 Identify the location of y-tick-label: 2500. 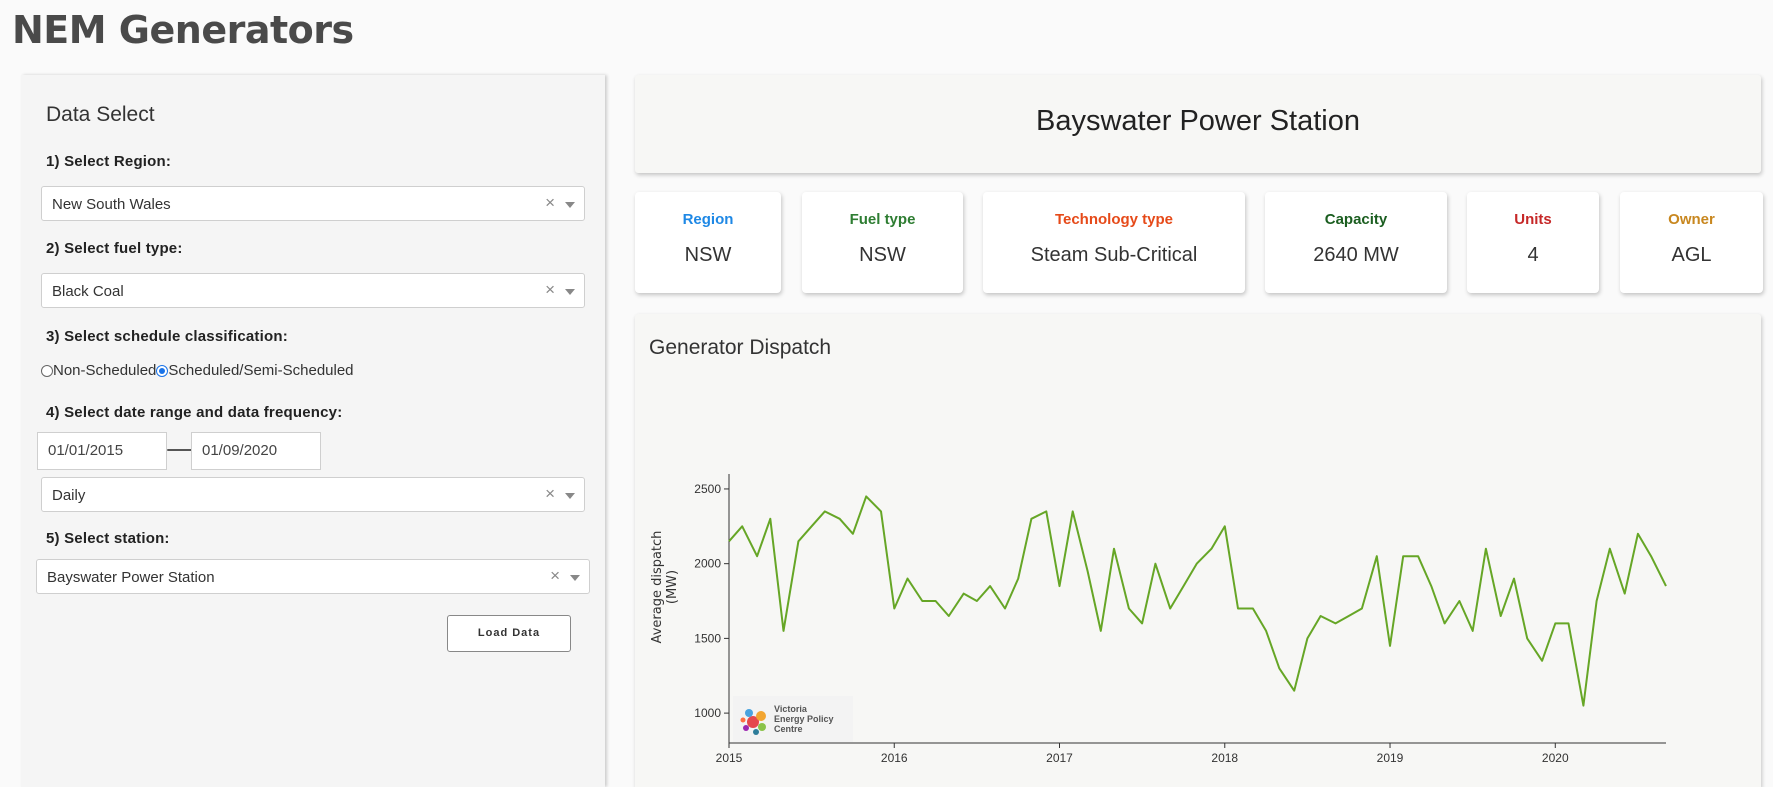
(707, 489).